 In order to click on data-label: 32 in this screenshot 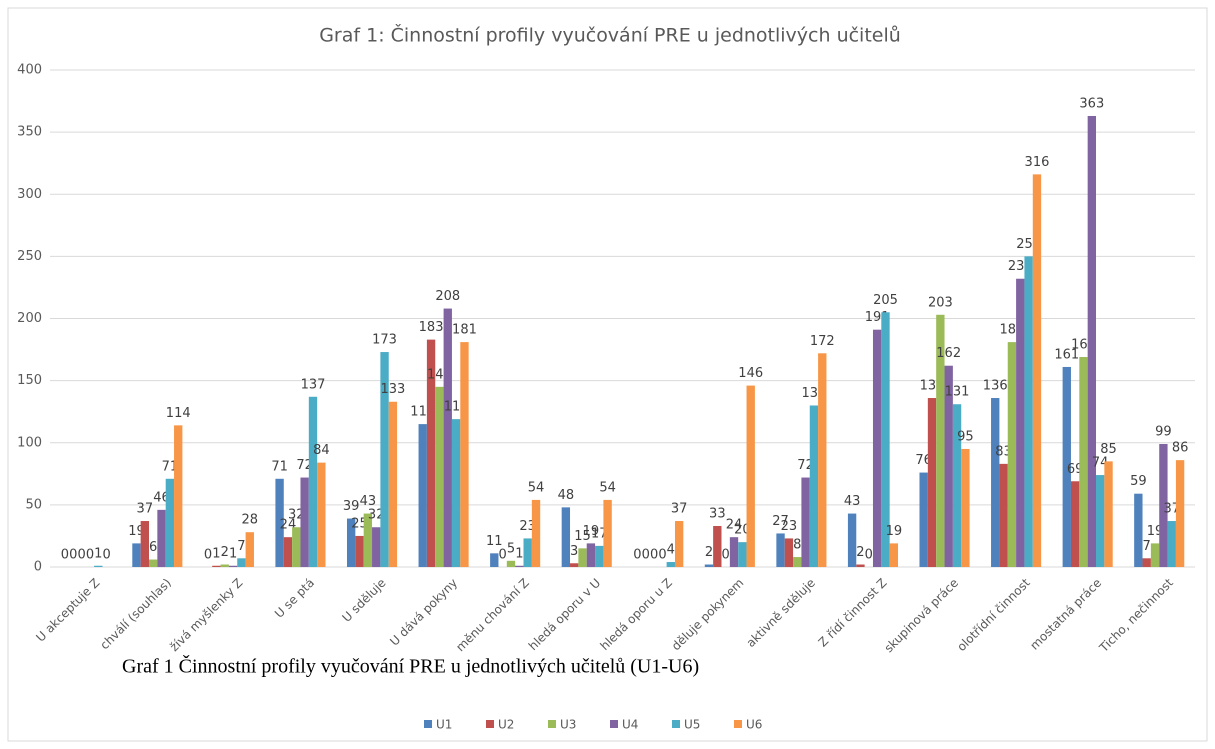, I will do `click(296, 515)`.